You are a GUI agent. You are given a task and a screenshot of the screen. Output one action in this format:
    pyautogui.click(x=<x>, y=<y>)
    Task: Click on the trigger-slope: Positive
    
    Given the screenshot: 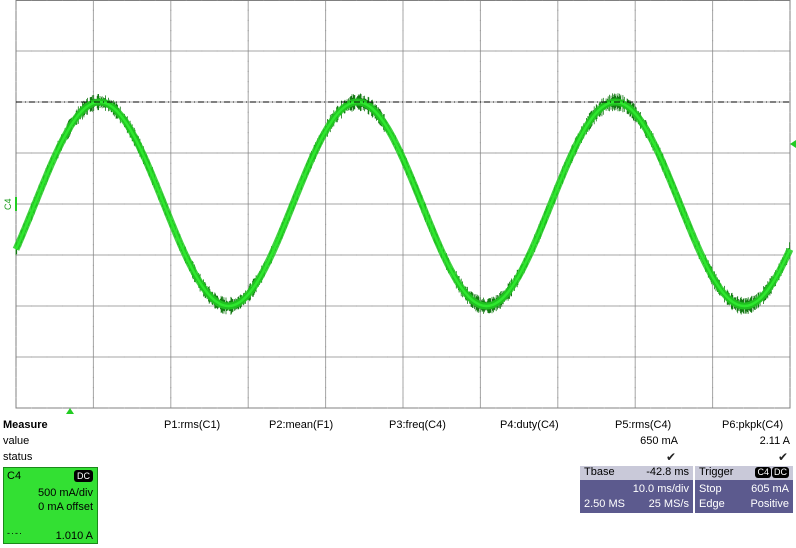 What is the action you would take?
    pyautogui.click(x=769, y=504)
    